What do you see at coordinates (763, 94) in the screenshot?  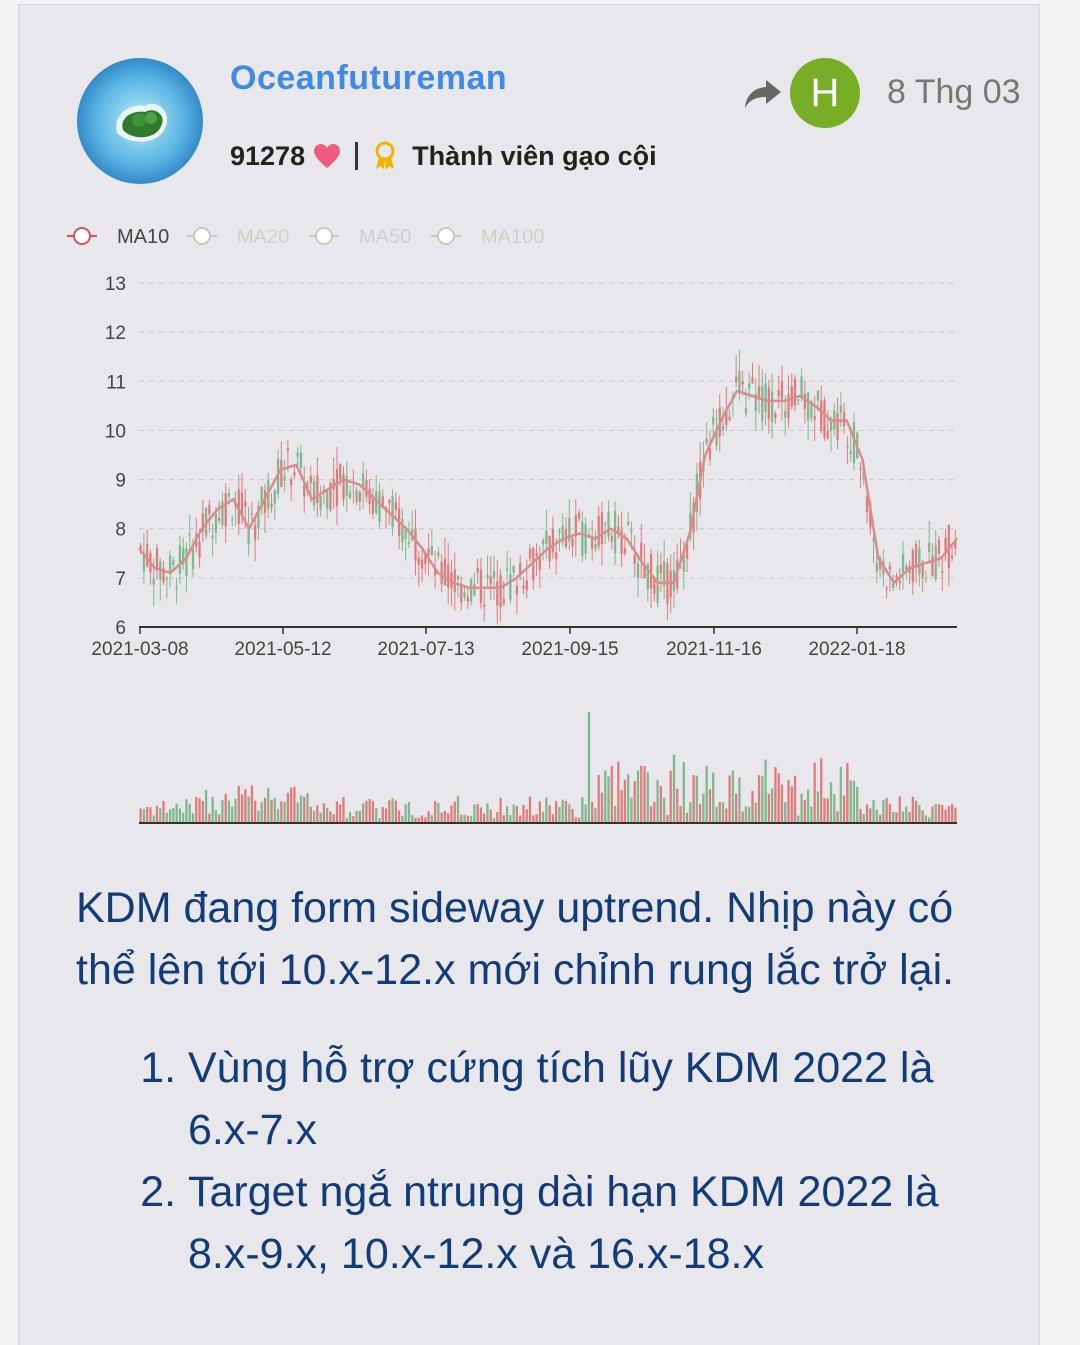 I see `share-arrow-icon` at bounding box center [763, 94].